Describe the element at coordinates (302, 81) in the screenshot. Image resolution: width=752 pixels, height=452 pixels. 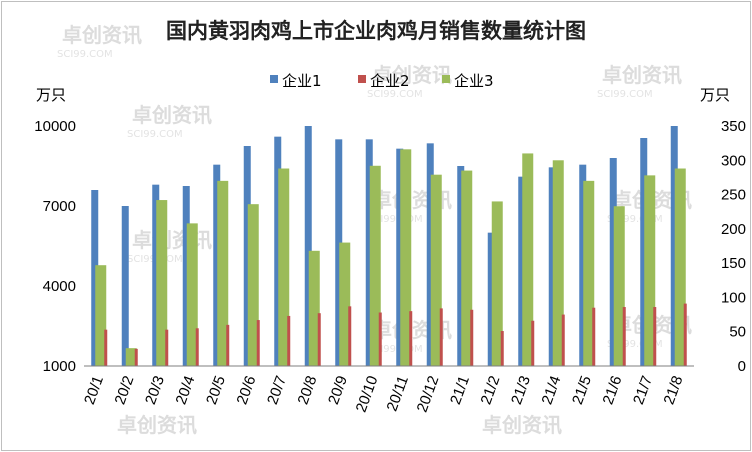
I see `legend-label: 企业1` at that location.